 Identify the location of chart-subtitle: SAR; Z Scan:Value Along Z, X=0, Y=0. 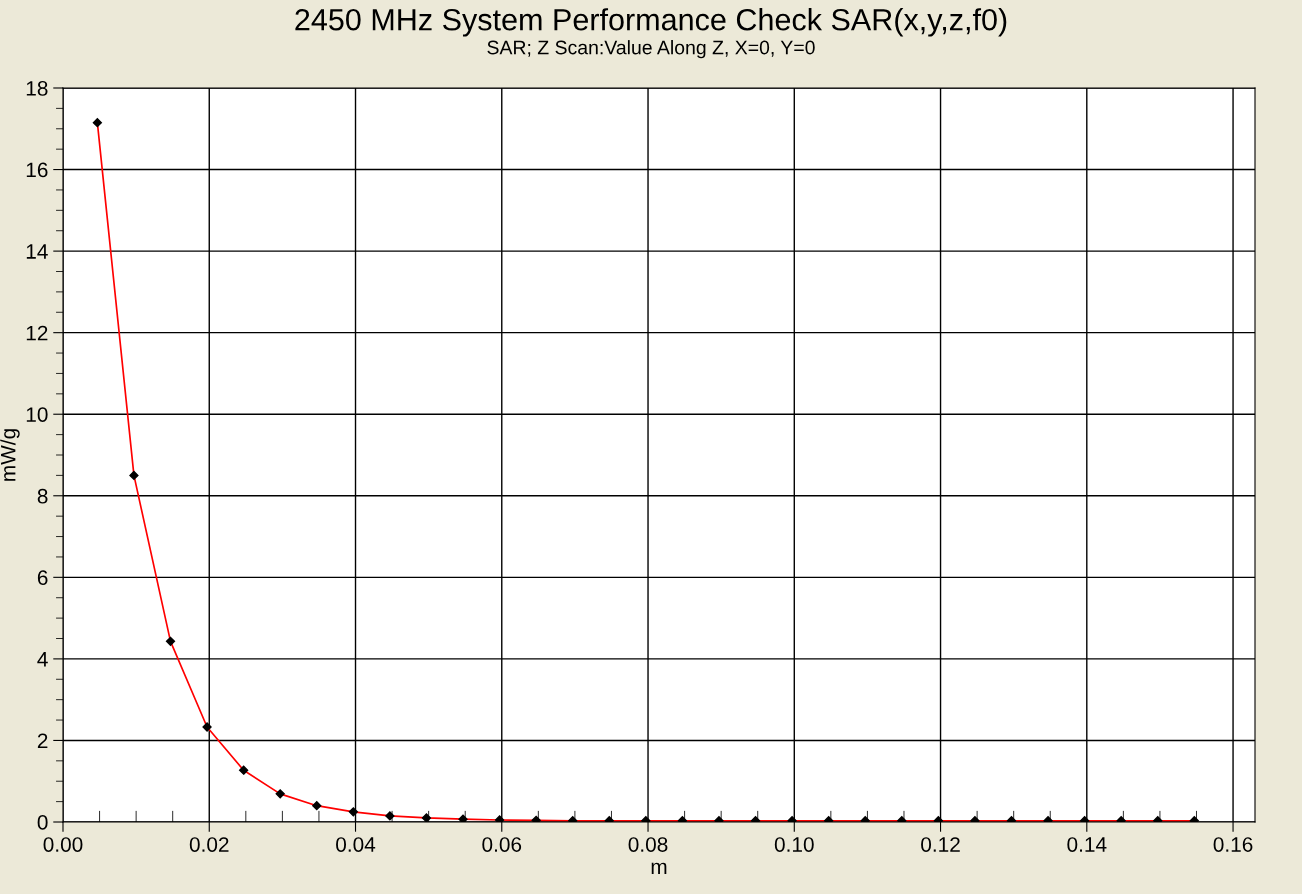
(651, 49).